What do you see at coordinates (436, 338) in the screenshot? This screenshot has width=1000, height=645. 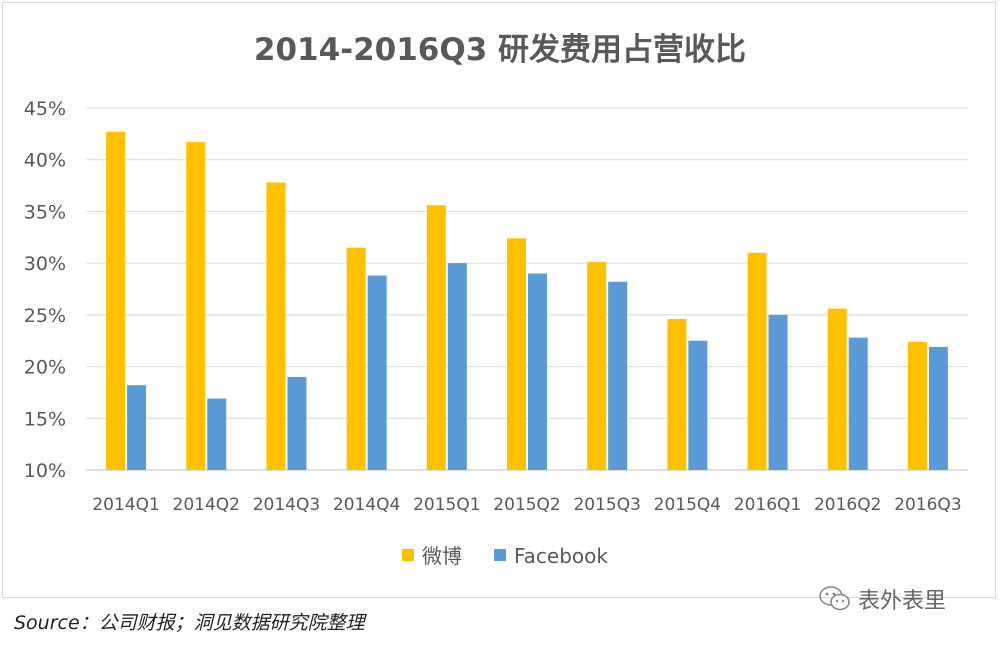 I see `bar-weibo-2015Q1` at bounding box center [436, 338].